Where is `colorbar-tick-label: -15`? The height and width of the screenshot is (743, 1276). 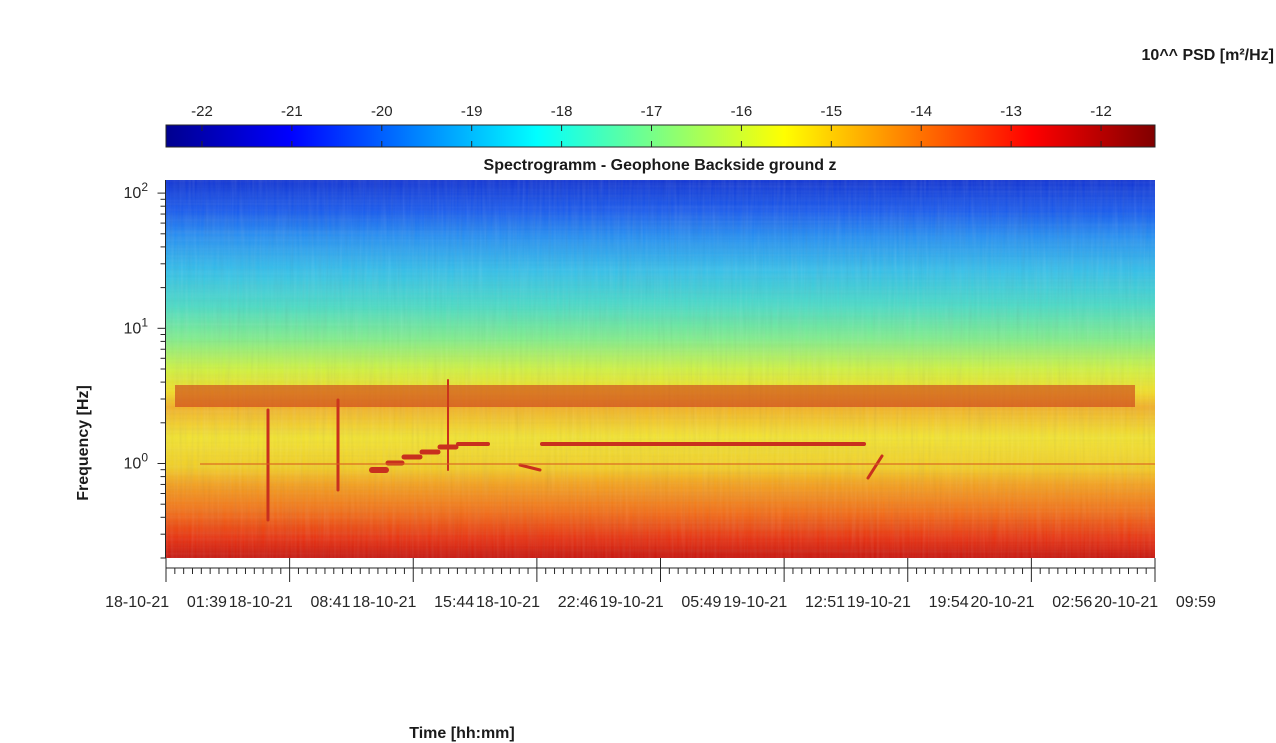
colorbar-tick-label: -15 is located at coordinates (831, 111).